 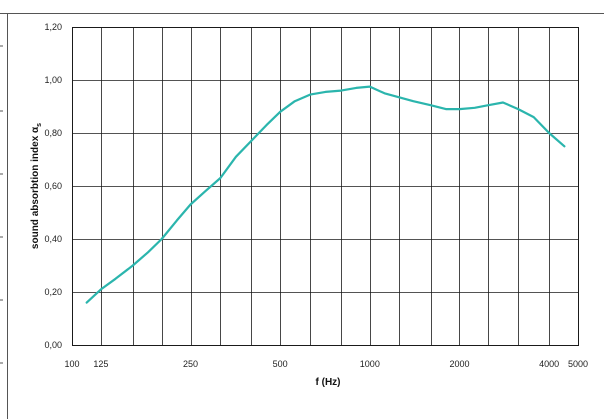 What do you see at coordinates (53, 80) in the screenshot?
I see `y-tick-label: 1,00` at bounding box center [53, 80].